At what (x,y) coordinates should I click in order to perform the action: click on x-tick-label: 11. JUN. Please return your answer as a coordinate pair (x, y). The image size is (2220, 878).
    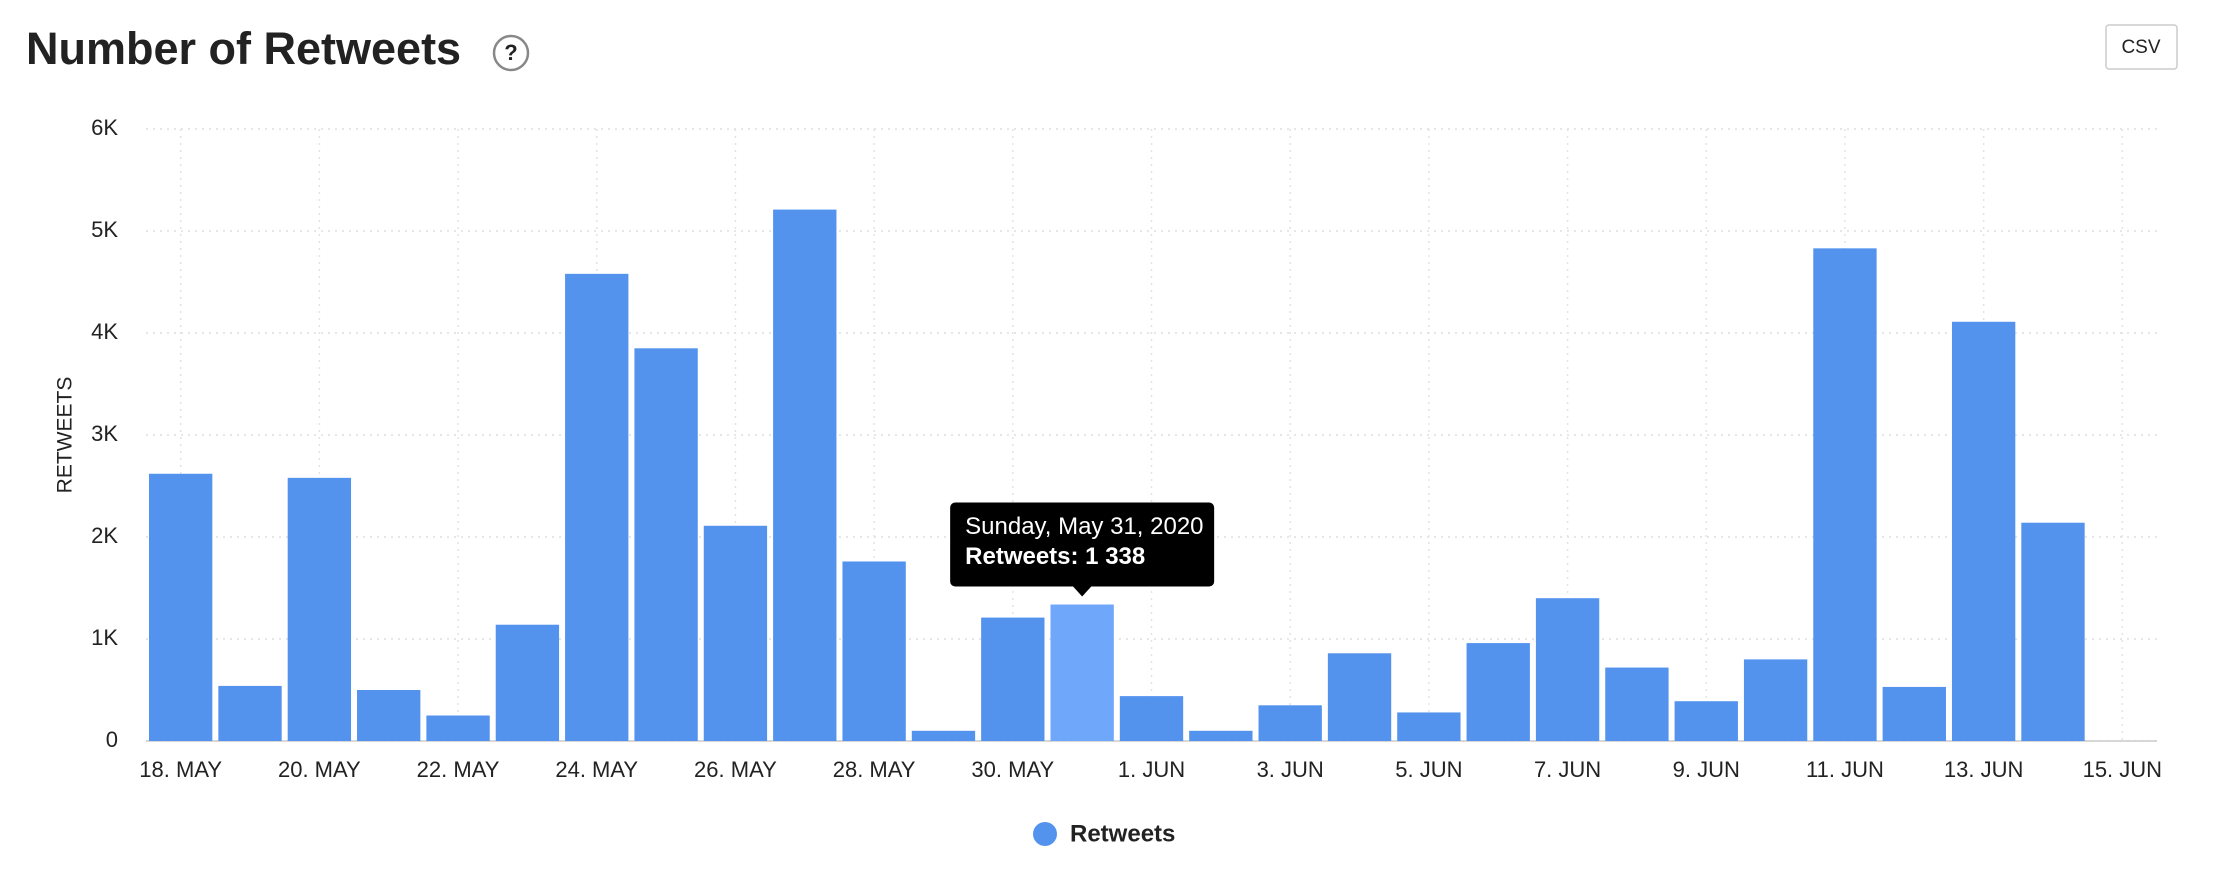
    Looking at the image, I should click on (1845, 769).